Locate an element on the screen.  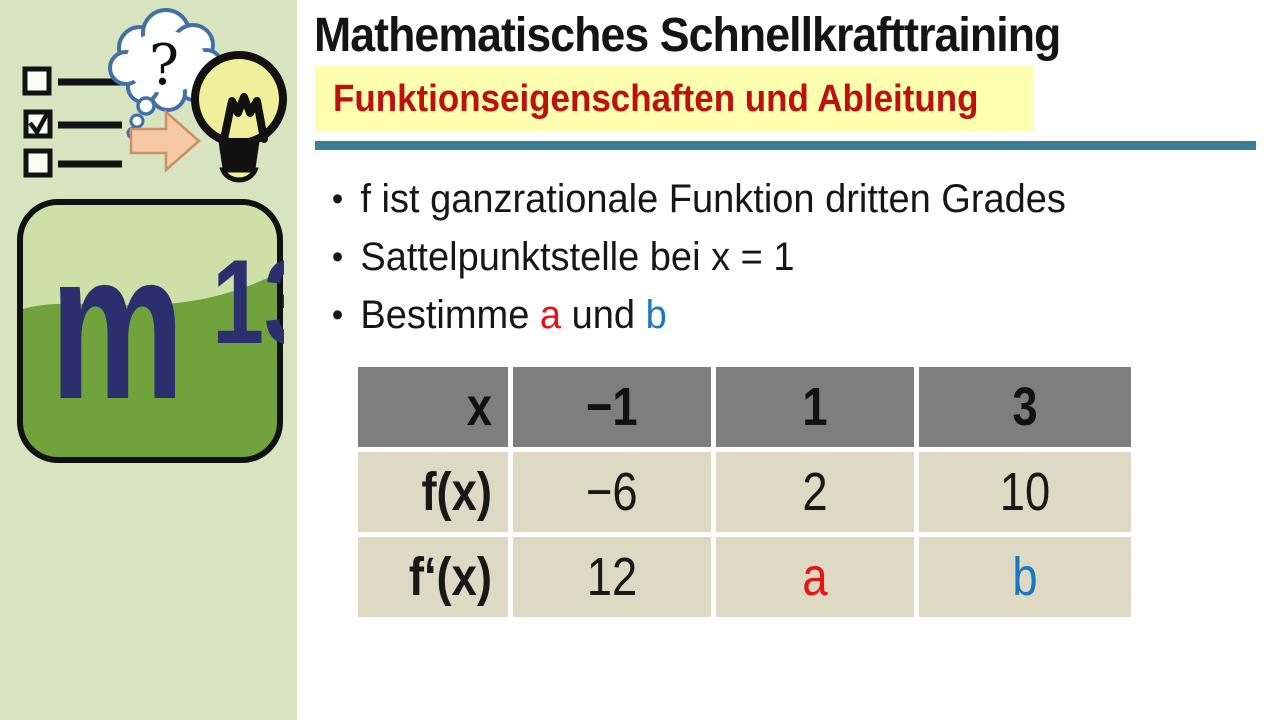
bullet-item-2: Sattelpunktstelle bei x = 1 is located at coordinates (772, 257).